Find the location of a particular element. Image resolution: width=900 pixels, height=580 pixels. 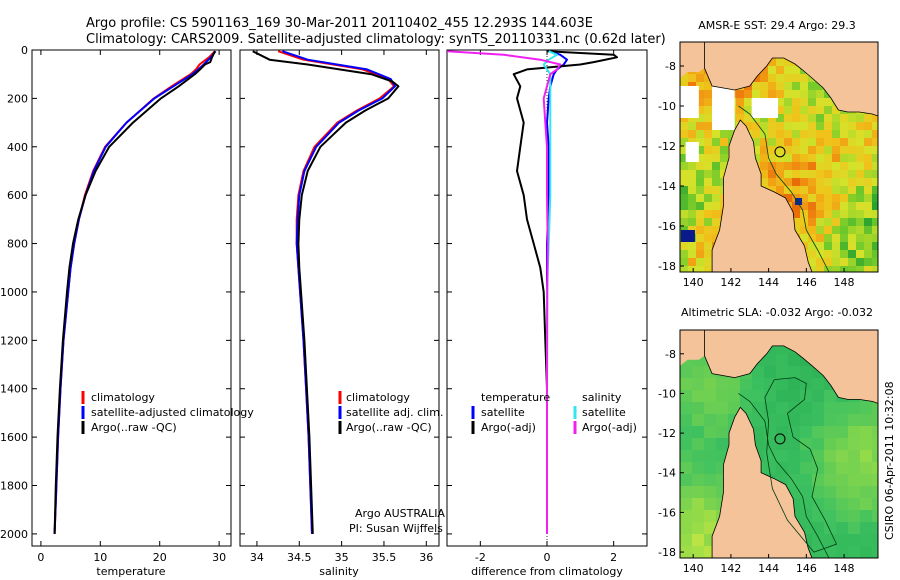

sla-map-contents is located at coordinates (779, 444).